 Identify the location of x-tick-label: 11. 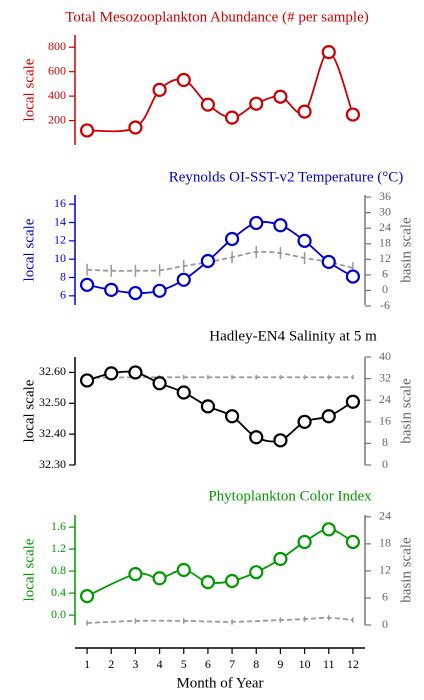
(329, 664).